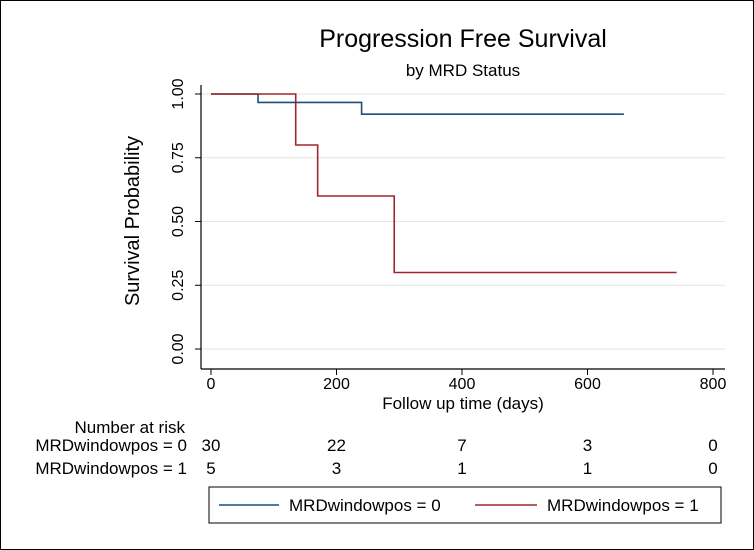 This screenshot has width=754, height=550. I want to click on legend: MRDwindowpos = 0 MRDwindowpos = 1, so click(465, 505).